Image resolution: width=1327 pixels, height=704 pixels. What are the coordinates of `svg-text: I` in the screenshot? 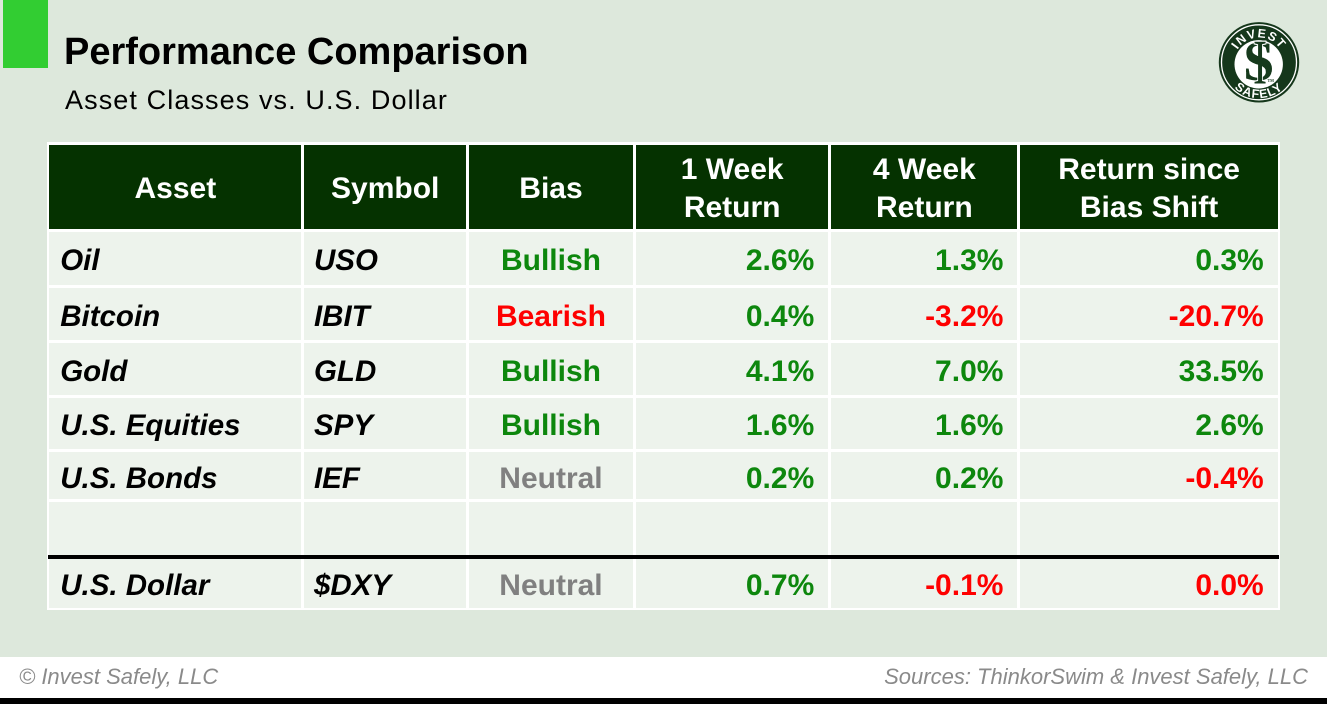 It's located at (1260, 62).